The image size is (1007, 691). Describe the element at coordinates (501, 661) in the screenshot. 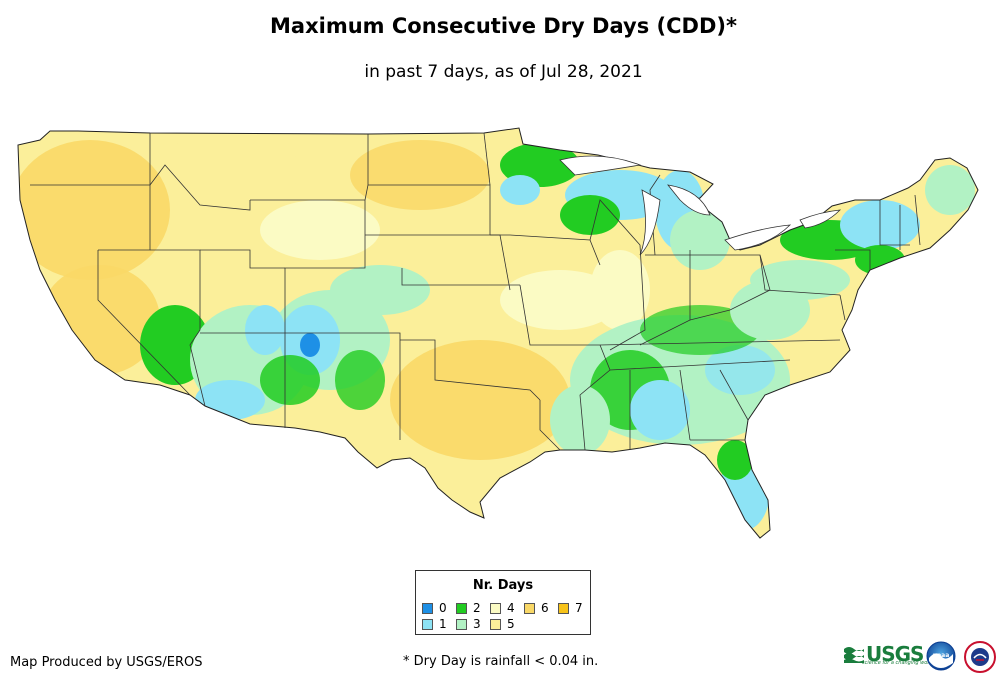

I see `dry-day-footnote: * Dry Day is rainfall < 0.04 in.` at that location.